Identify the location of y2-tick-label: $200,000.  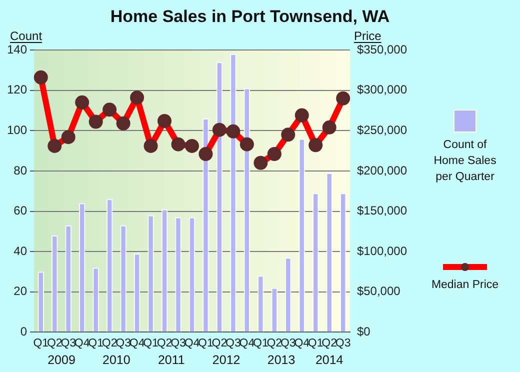
(382, 170).